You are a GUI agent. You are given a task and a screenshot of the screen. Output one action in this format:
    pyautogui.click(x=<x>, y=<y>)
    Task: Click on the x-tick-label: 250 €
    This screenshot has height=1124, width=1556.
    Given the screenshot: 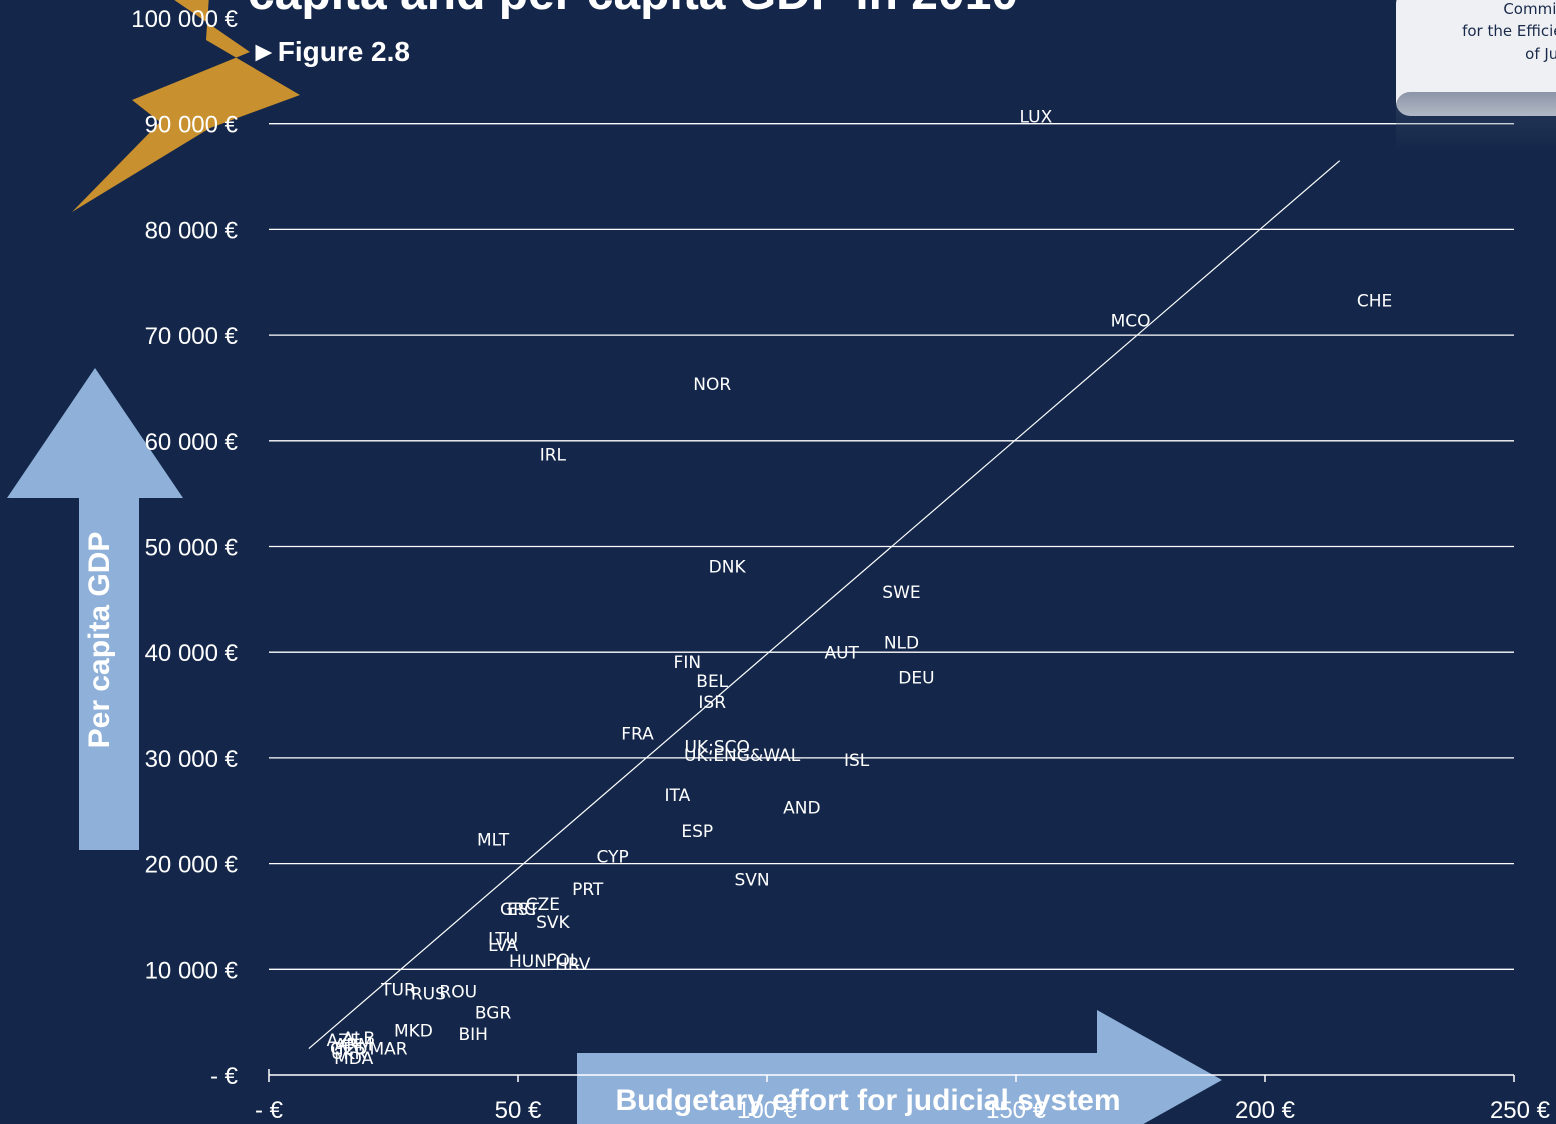 What is the action you would take?
    pyautogui.click(x=1520, y=1110)
    